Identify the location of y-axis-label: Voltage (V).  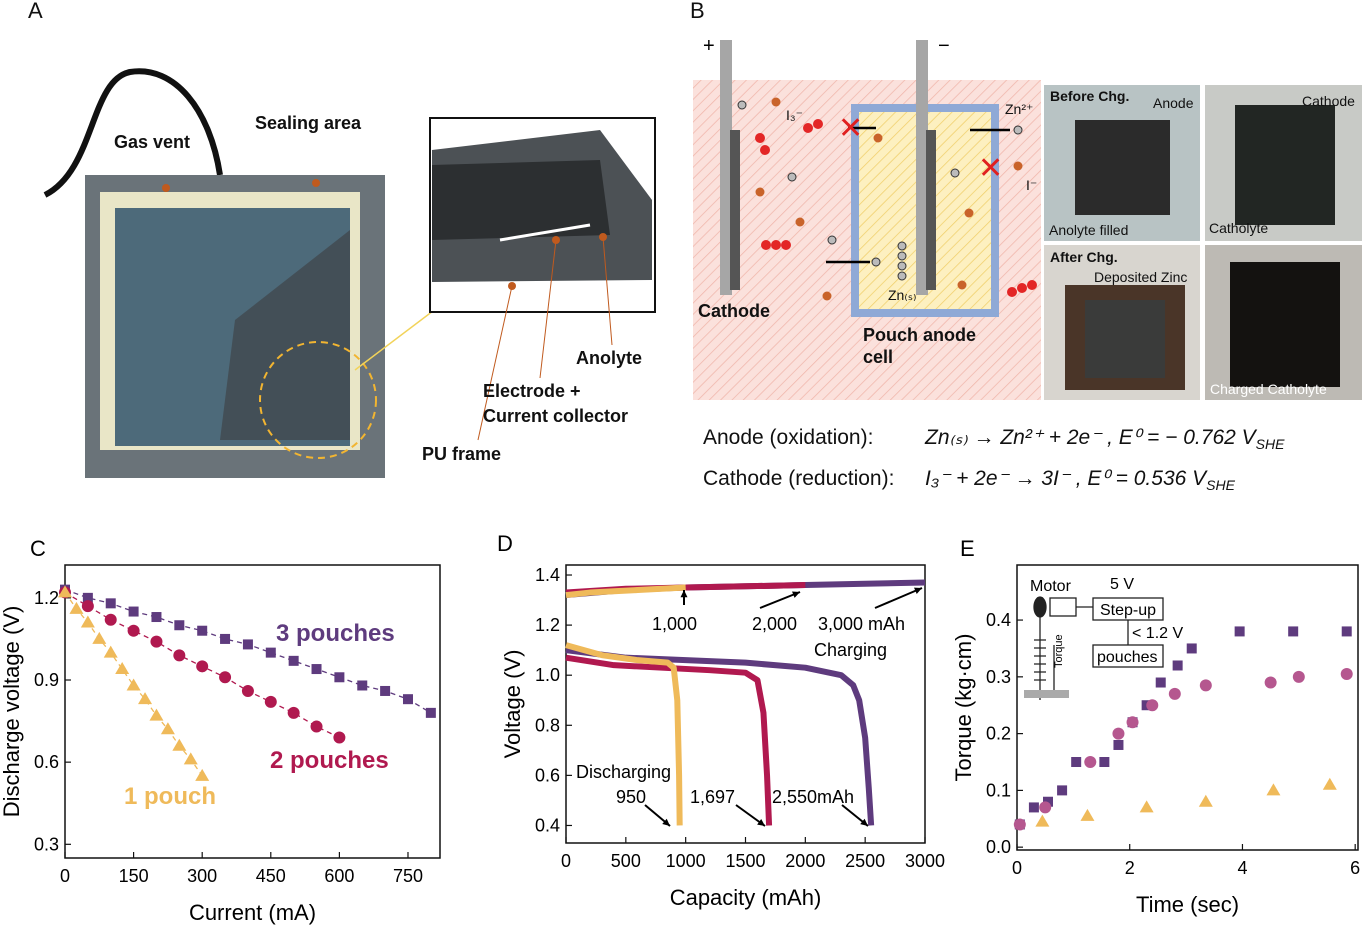
(512, 704).